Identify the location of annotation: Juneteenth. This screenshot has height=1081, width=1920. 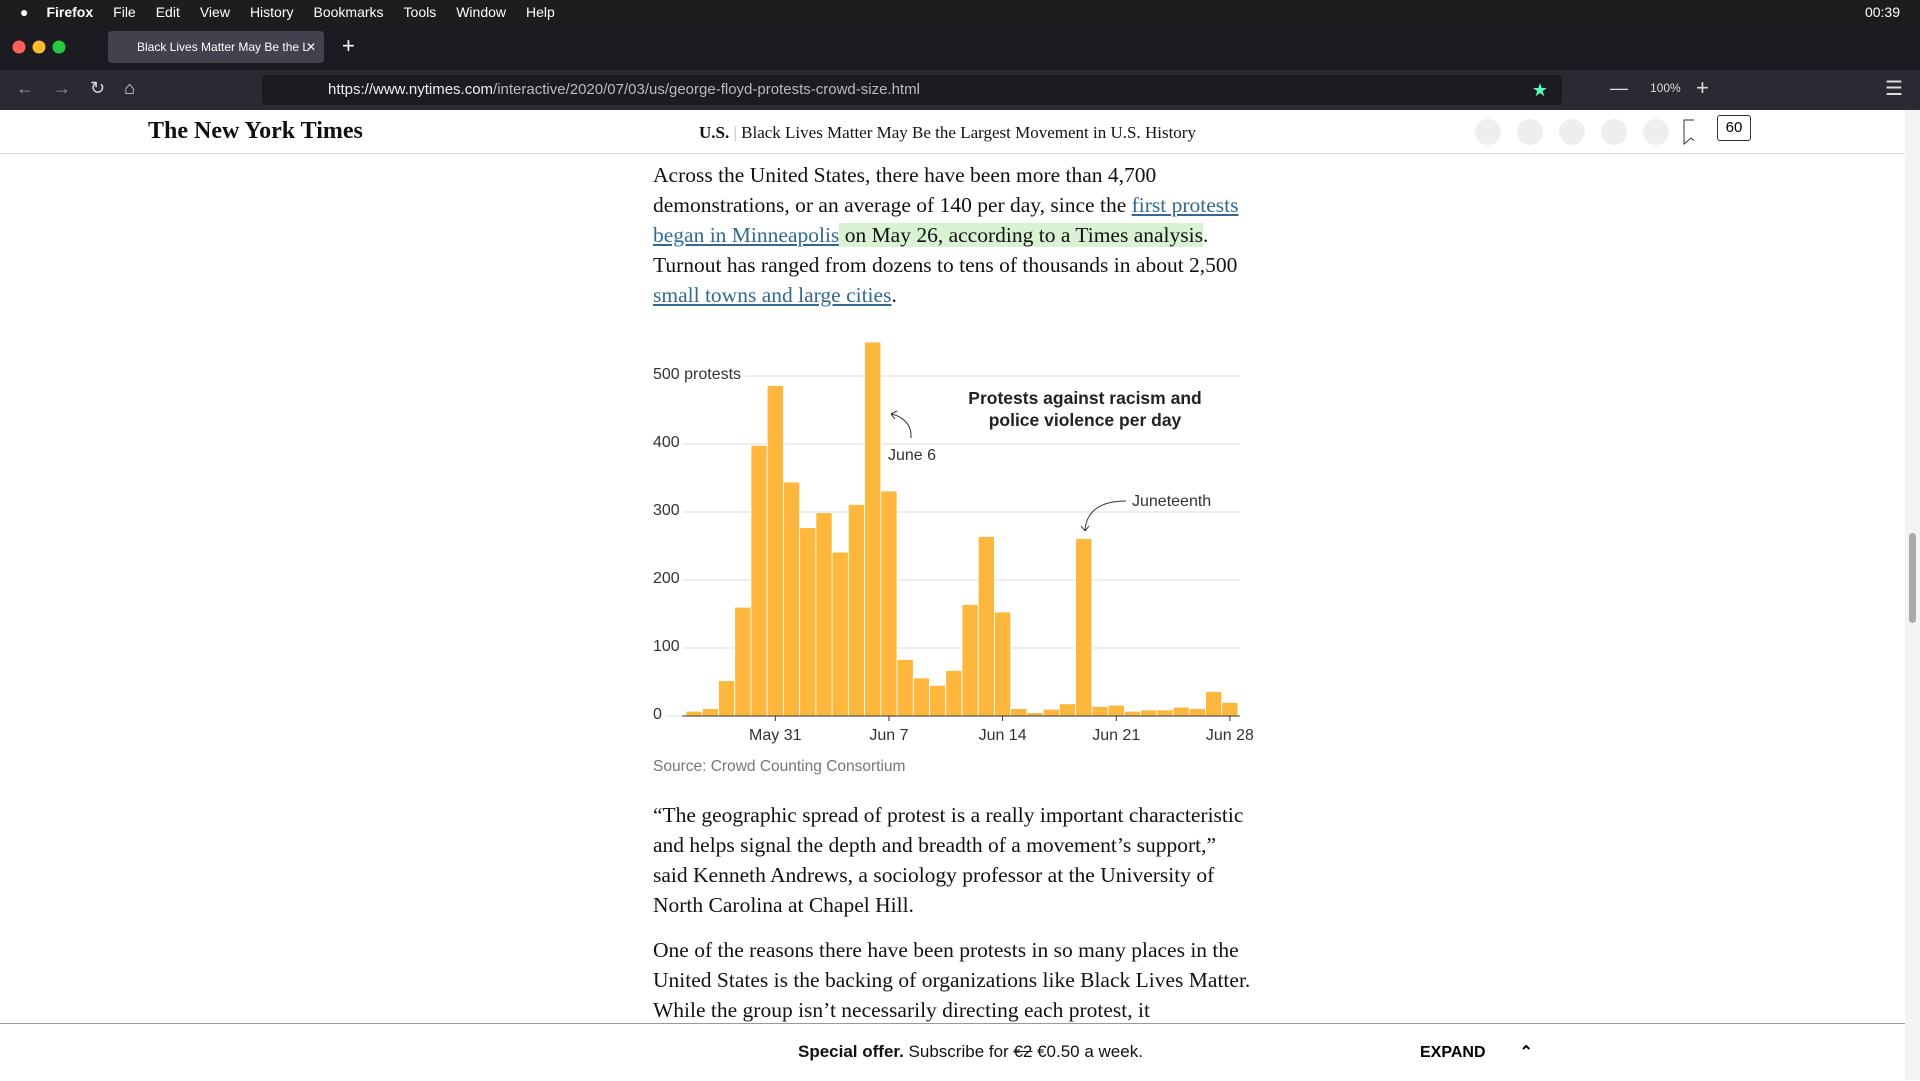
(1171, 501).